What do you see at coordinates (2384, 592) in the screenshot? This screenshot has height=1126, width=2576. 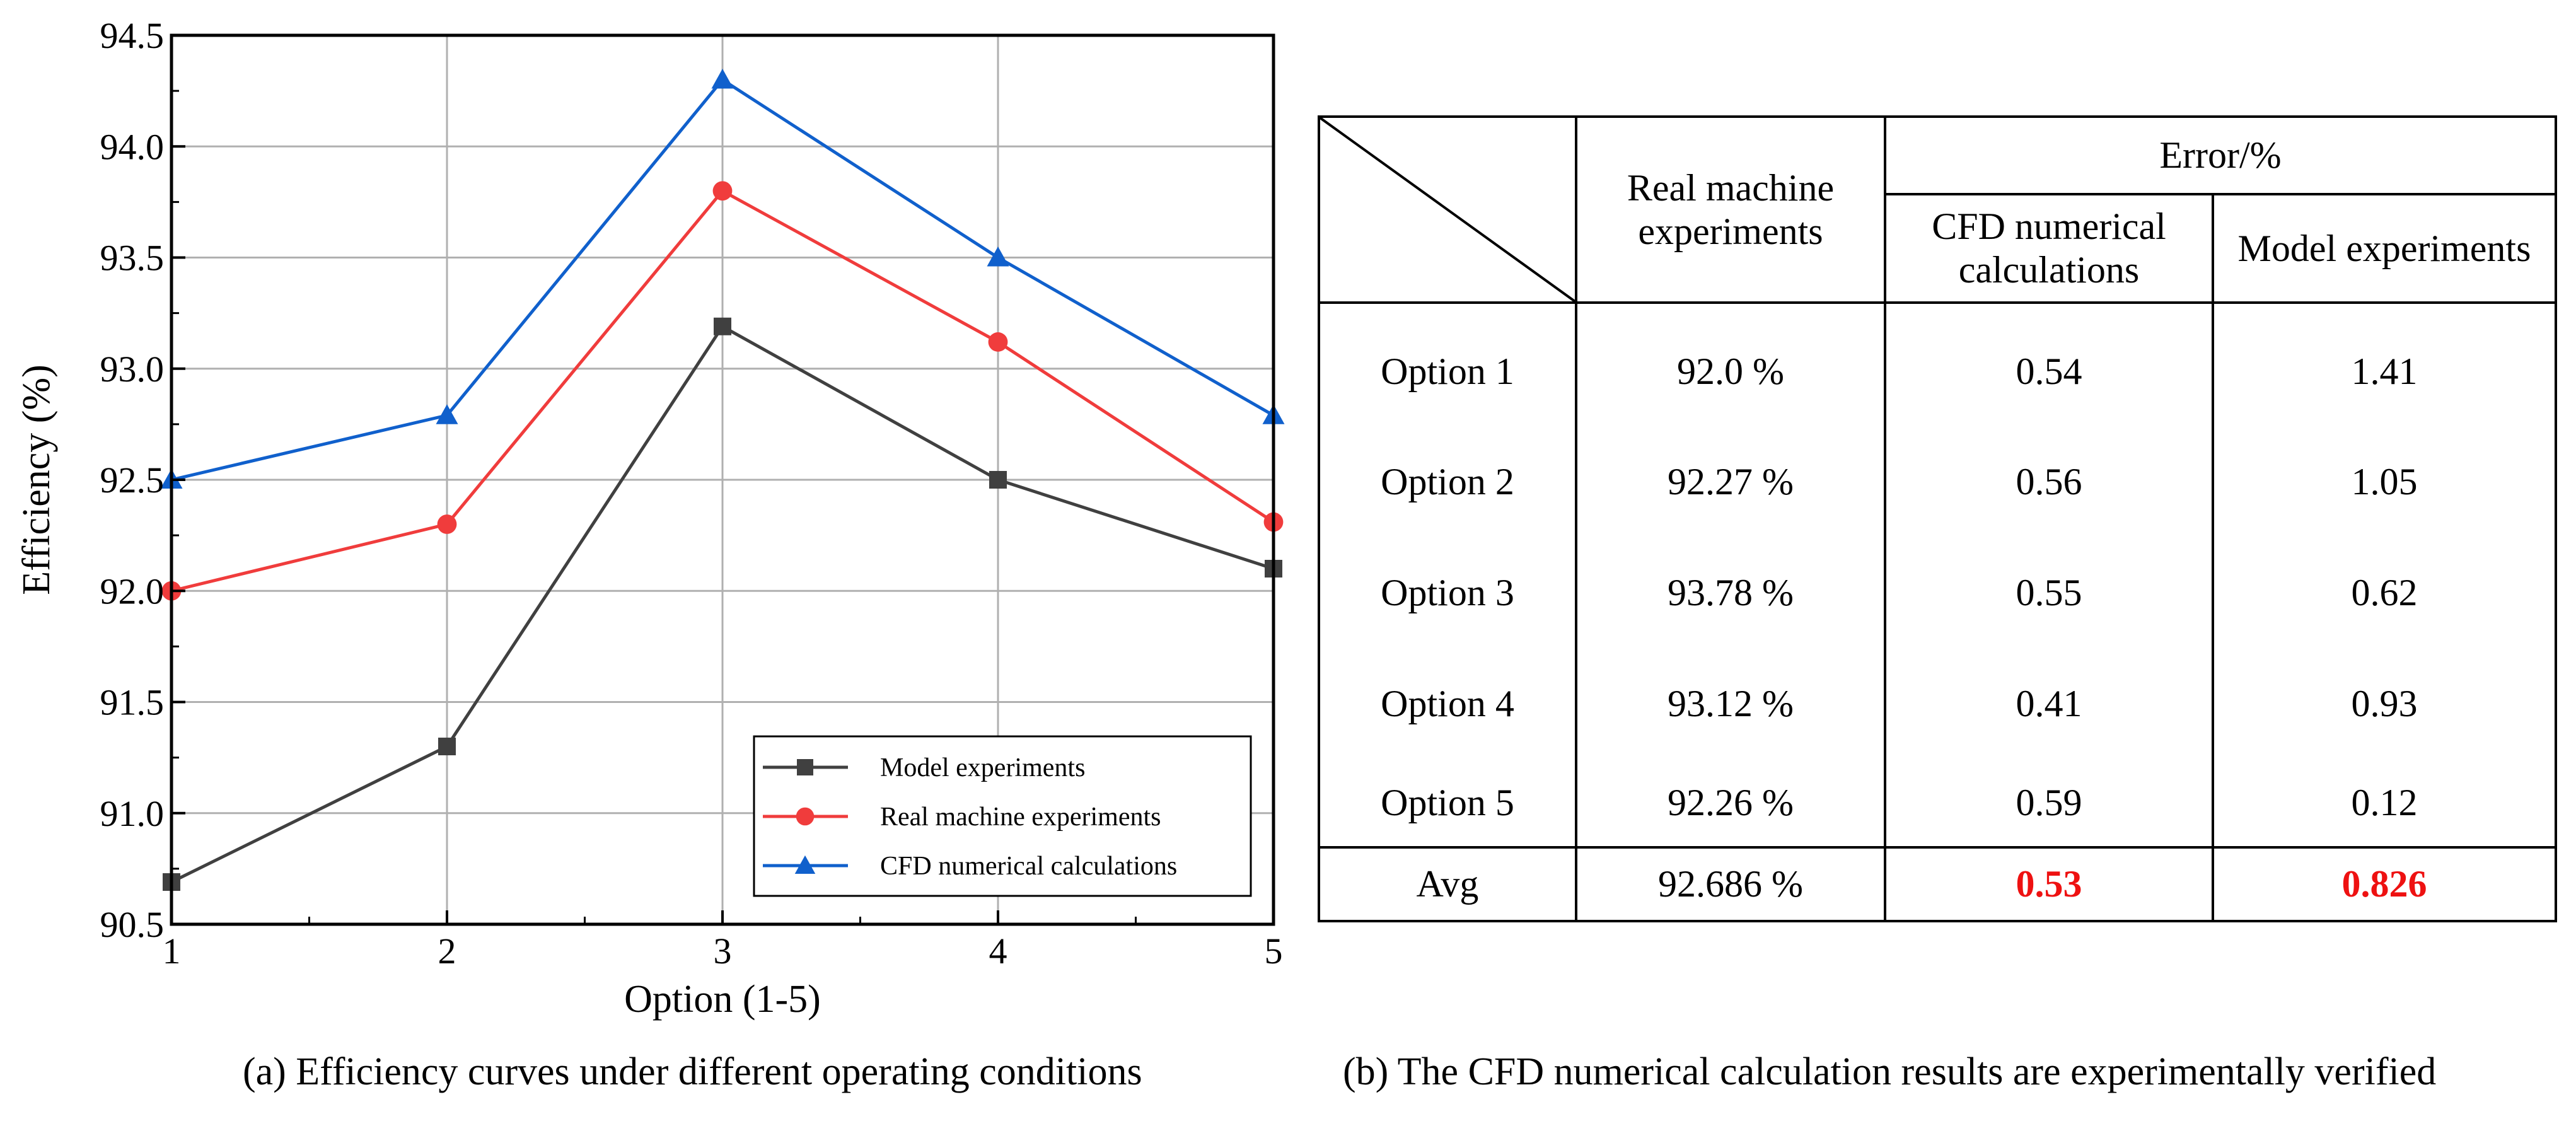 I see `row-model: 0.62` at bounding box center [2384, 592].